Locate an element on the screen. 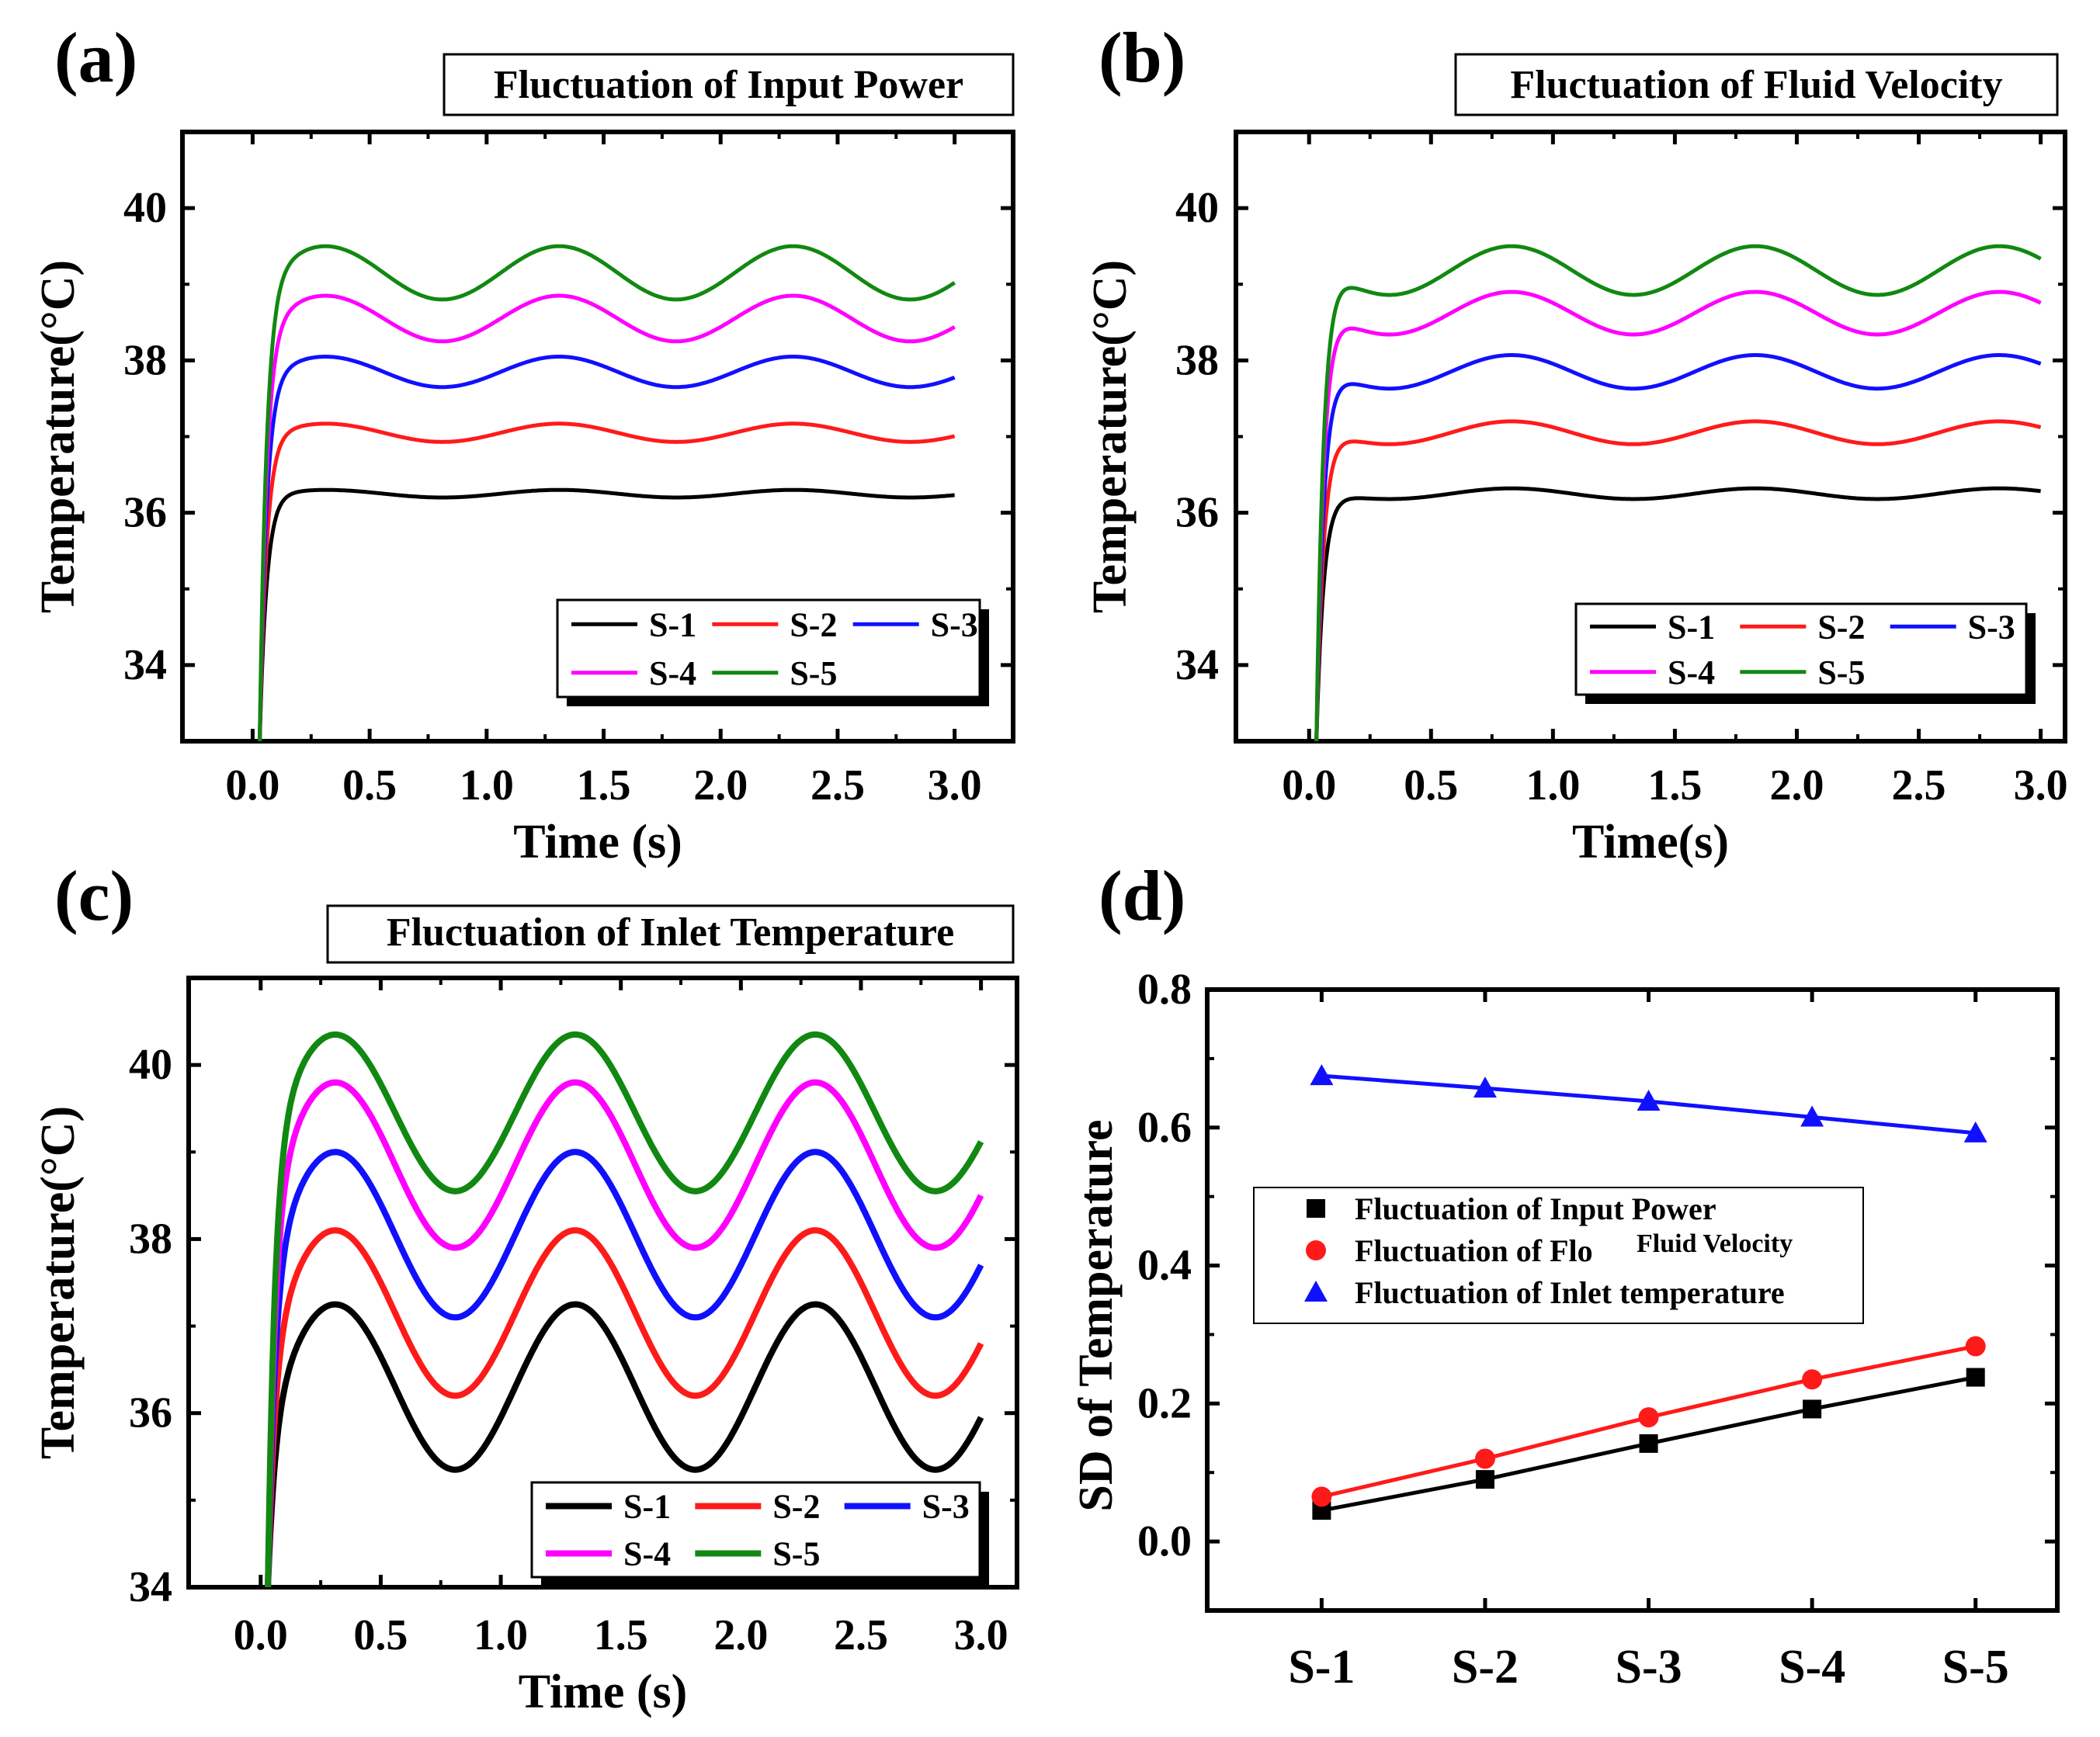 This screenshot has height=1737, width=2100. panel-label: (d) is located at coordinates (1142, 896).